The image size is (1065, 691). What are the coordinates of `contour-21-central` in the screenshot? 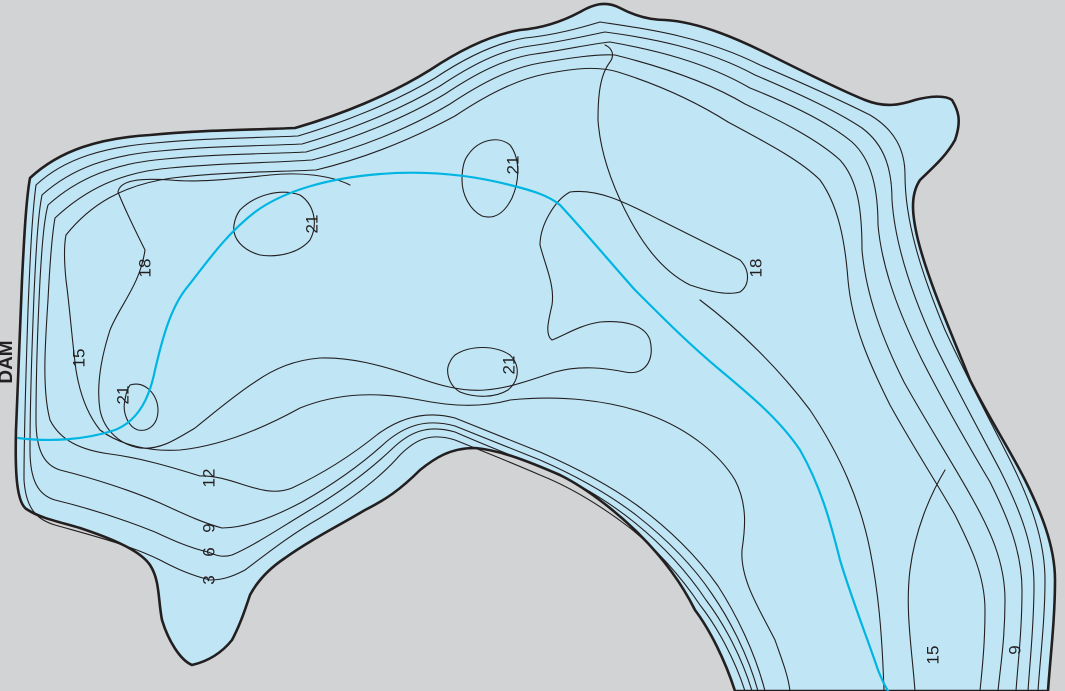 It's located at (482, 371).